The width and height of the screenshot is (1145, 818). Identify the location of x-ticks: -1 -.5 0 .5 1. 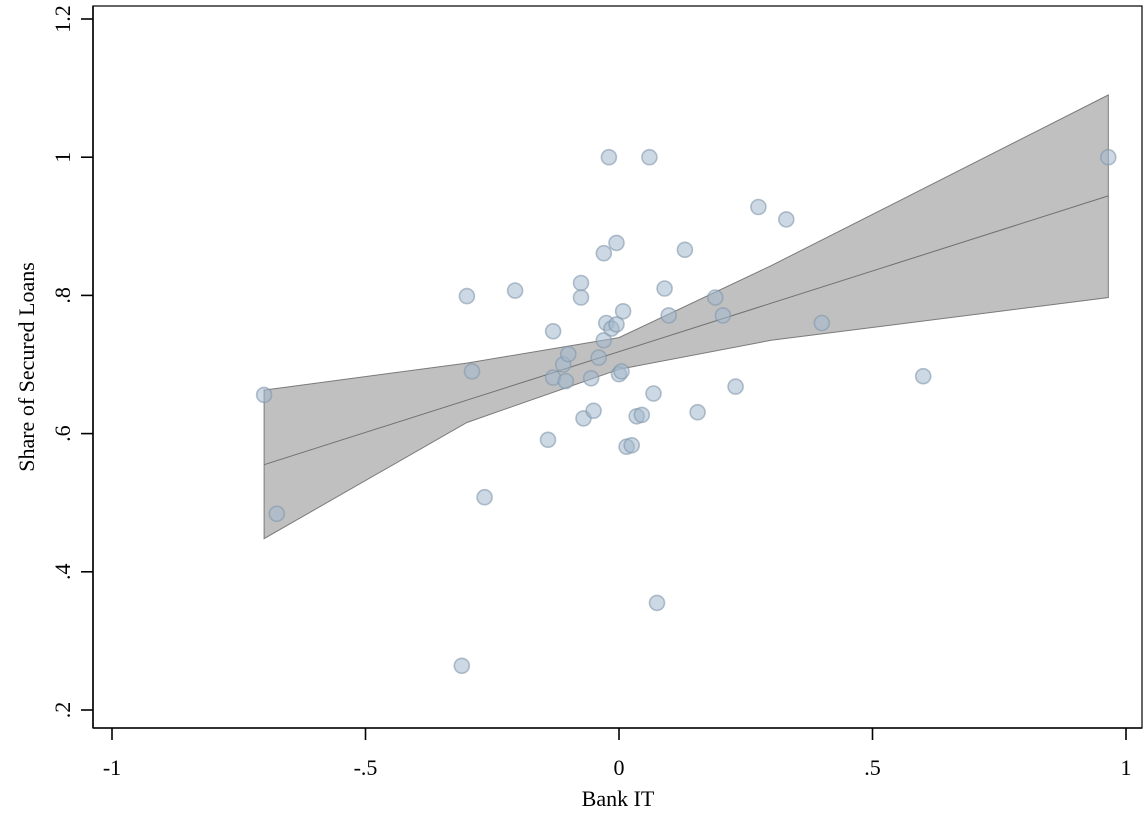
(617, 754).